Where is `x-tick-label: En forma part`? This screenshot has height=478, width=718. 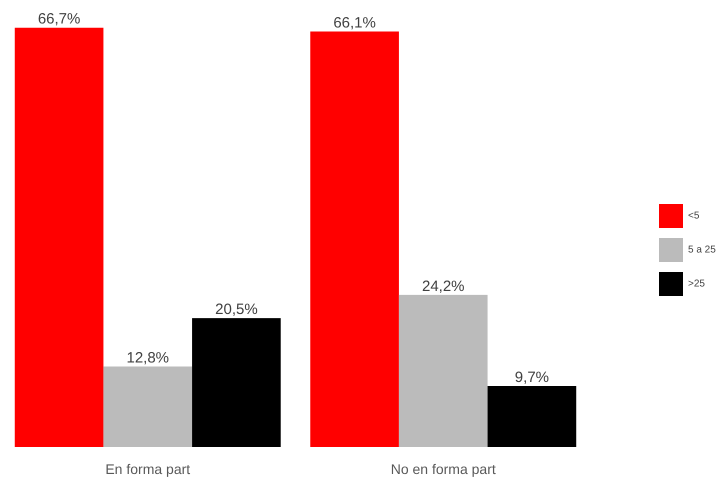 x-tick-label: En forma part is located at coordinates (147, 469).